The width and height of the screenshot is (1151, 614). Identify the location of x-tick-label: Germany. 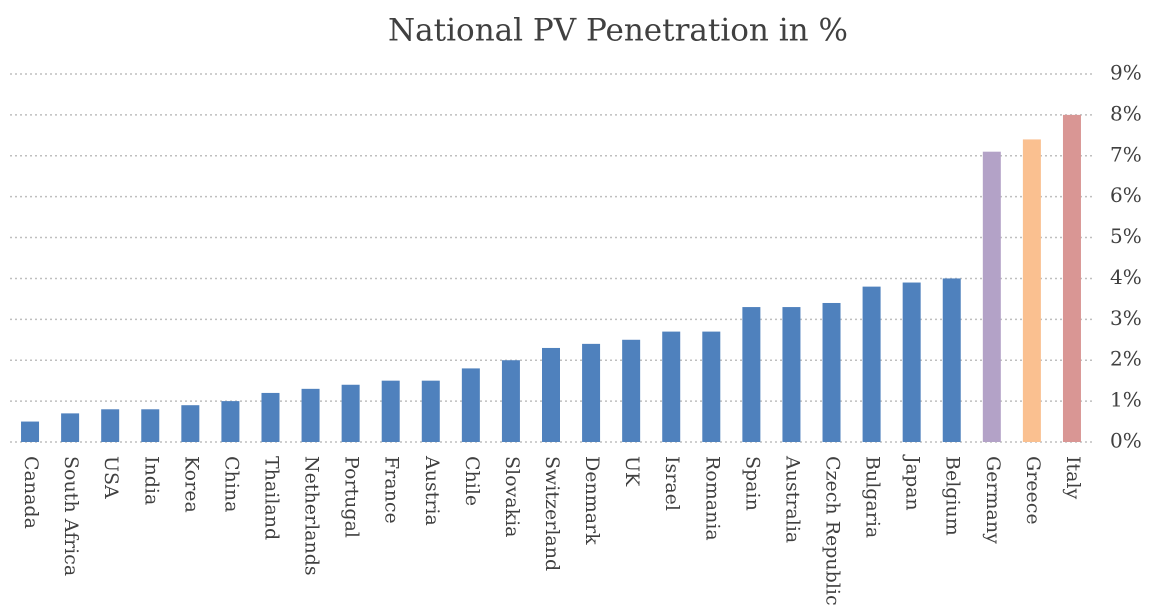
(993, 500).